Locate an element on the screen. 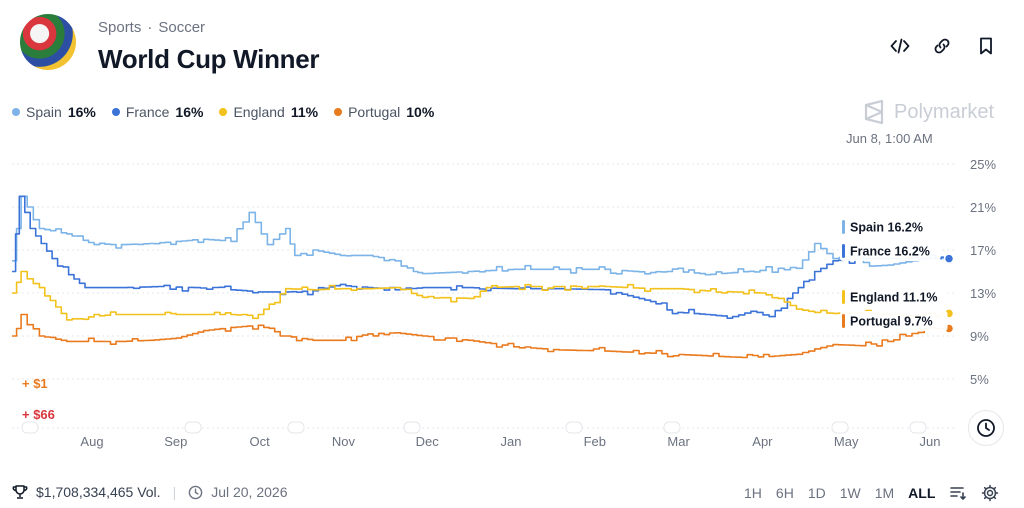 The image size is (1024, 508). x-tick-label: Nov is located at coordinates (344, 441).